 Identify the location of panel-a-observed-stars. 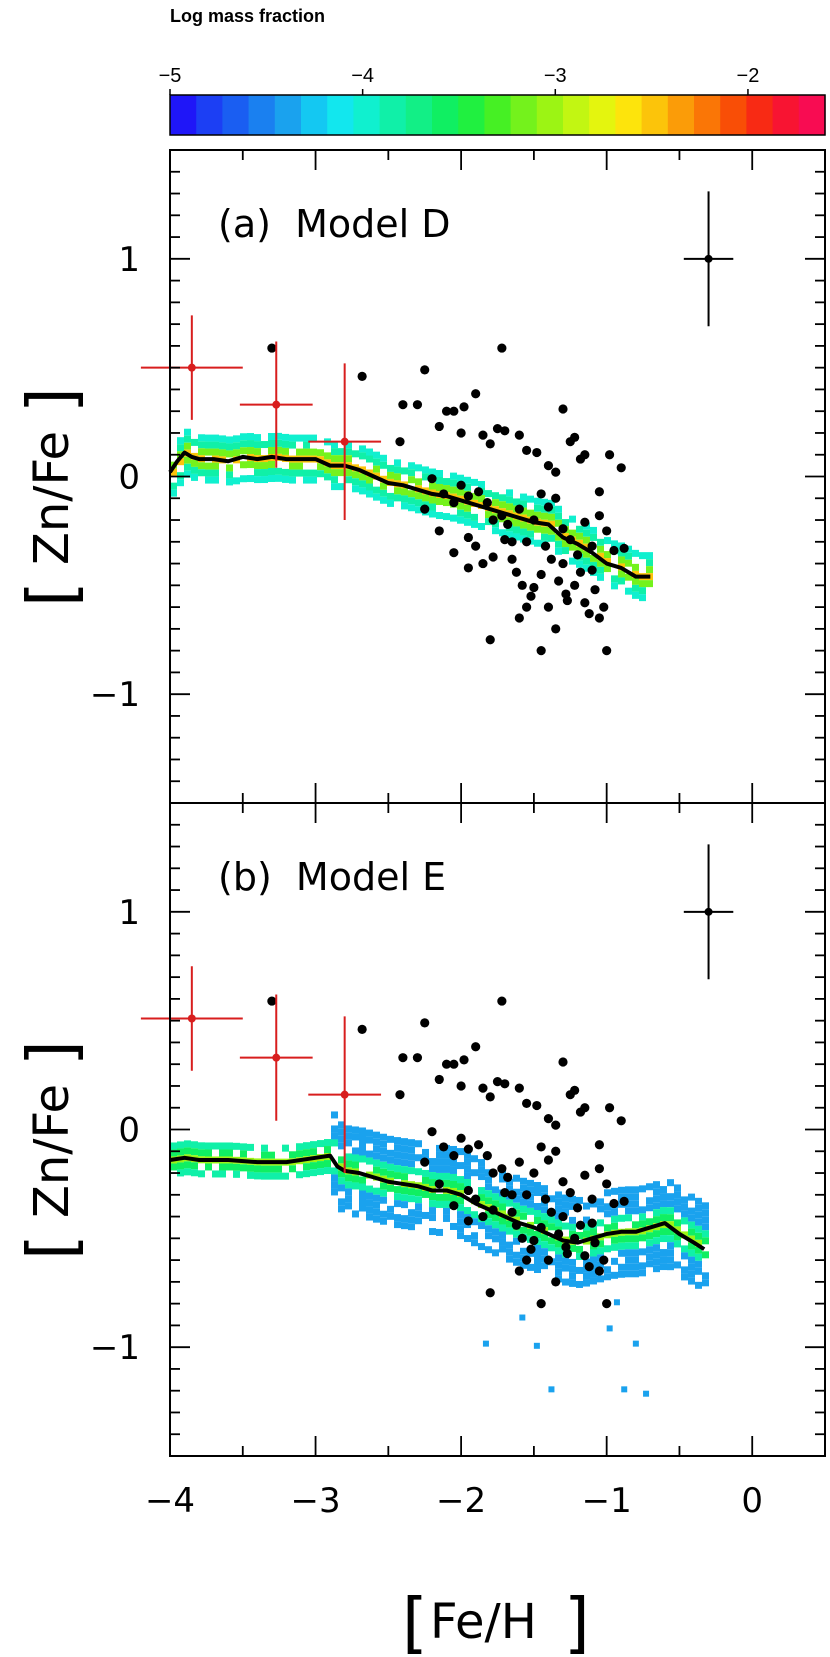
(448, 499).